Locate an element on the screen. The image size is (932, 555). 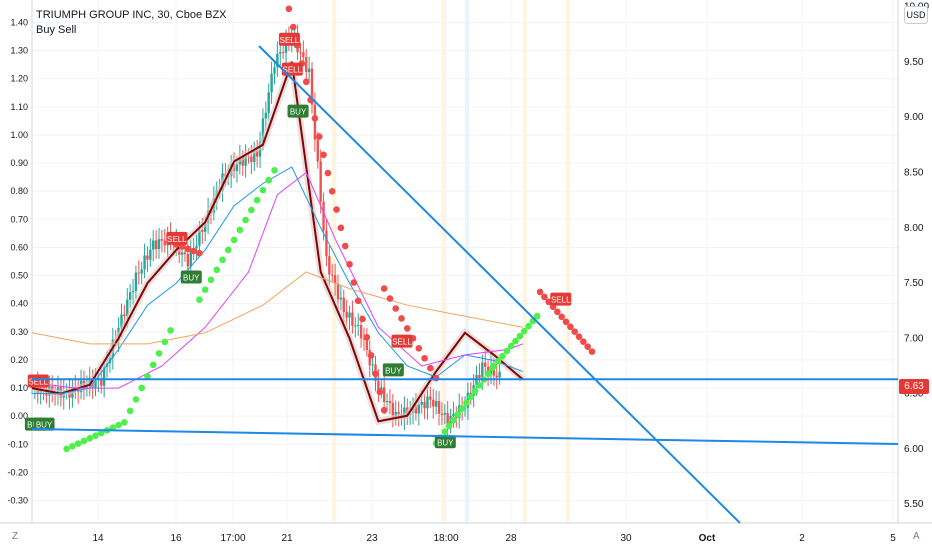
buy-signal-box is located at coordinates (393, 370).